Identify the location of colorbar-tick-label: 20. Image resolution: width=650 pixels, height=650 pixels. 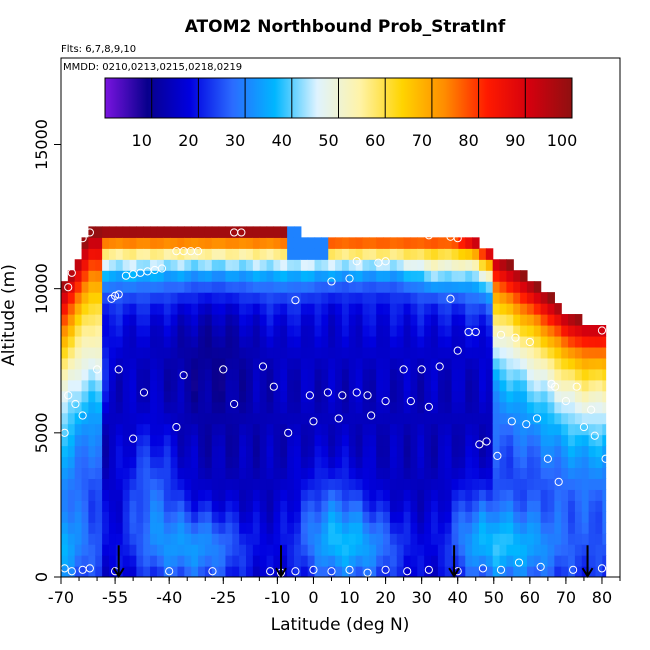
(188, 140).